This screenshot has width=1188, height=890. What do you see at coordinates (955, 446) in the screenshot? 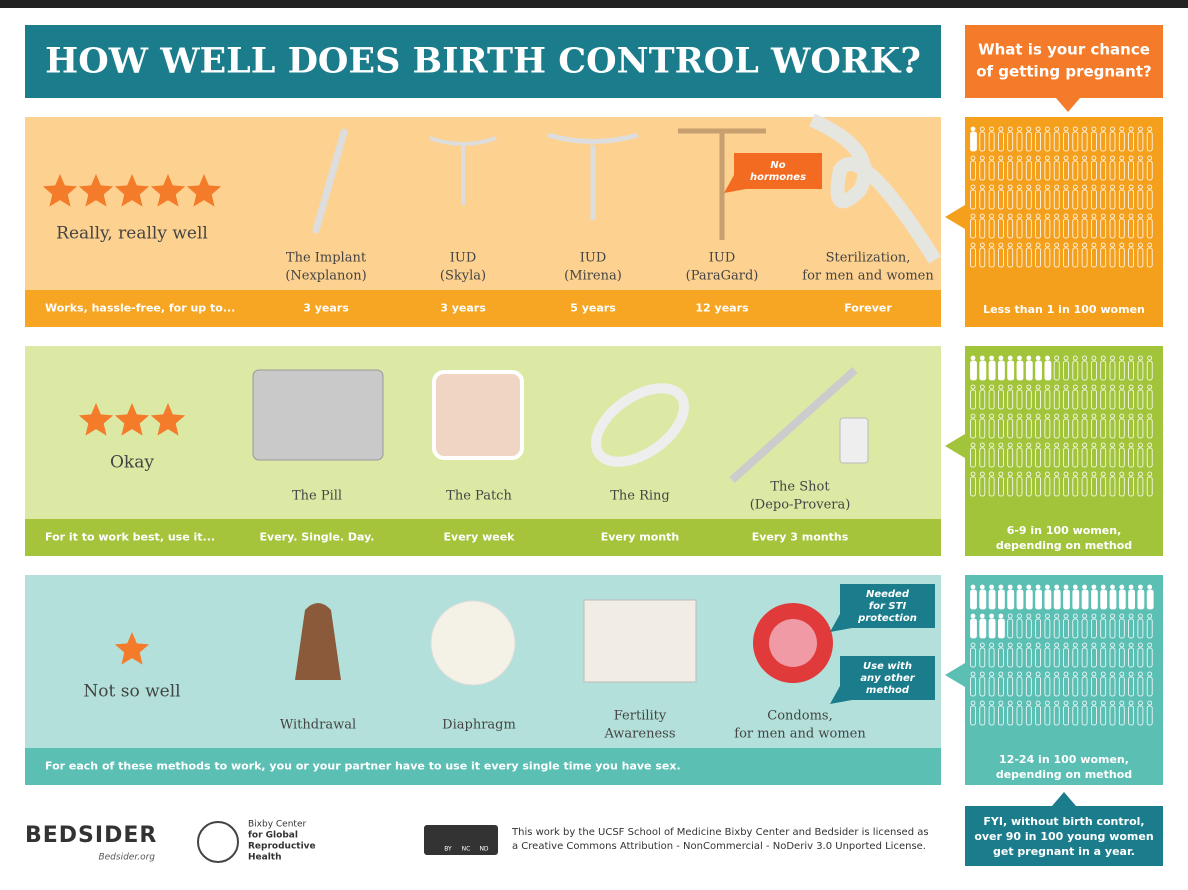
I see `chance-pointer` at bounding box center [955, 446].